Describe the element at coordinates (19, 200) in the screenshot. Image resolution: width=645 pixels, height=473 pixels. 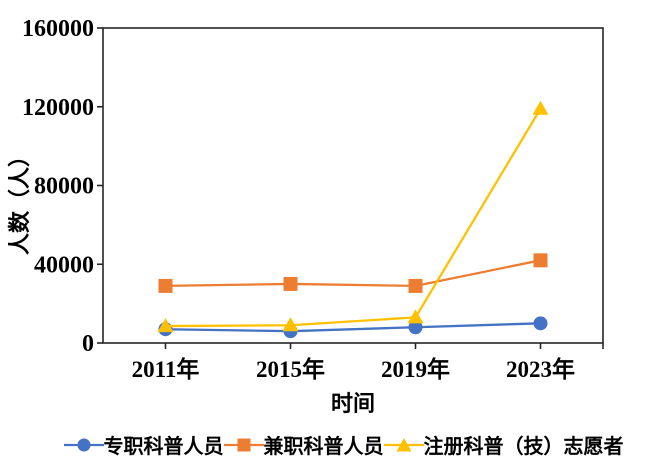
I see `y-axis-title: 人数（人）` at that location.